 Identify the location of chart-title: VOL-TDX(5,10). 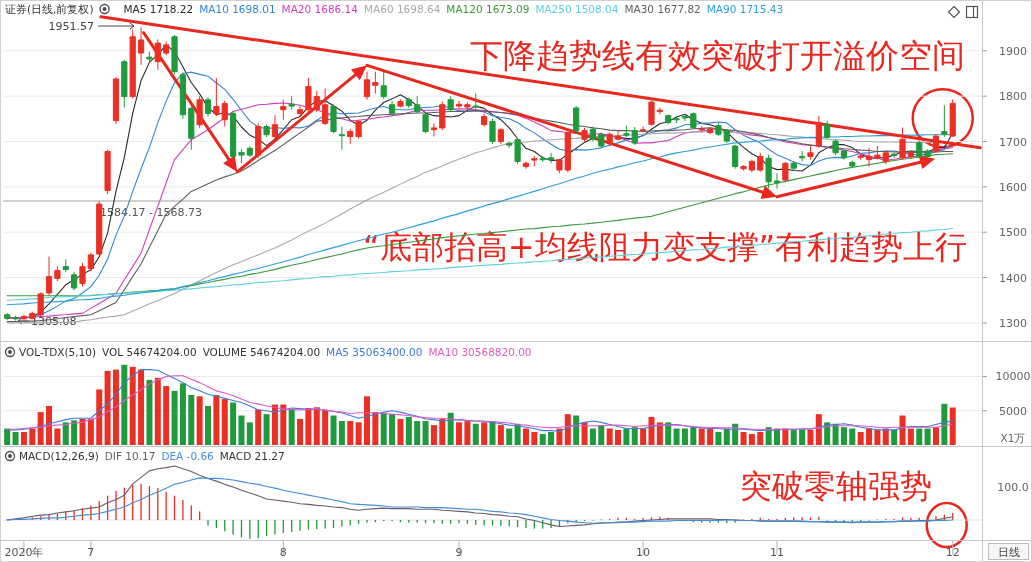
(58, 352).